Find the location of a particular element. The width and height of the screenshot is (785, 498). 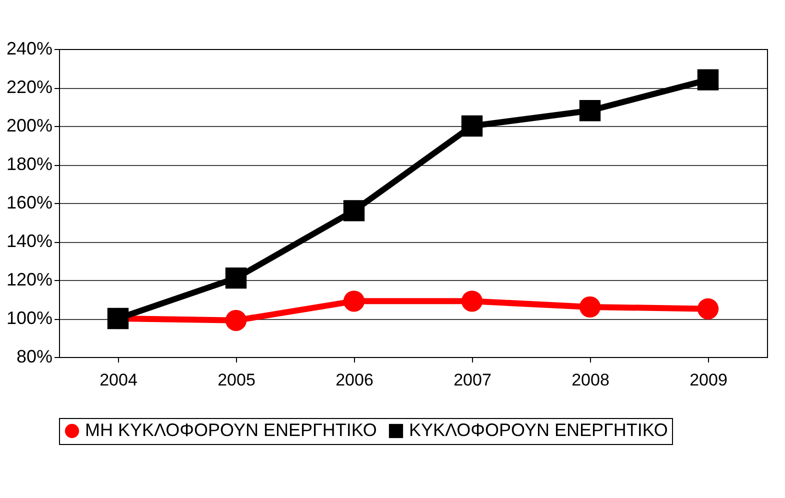

x-tick-label: 2008 is located at coordinates (591, 380).